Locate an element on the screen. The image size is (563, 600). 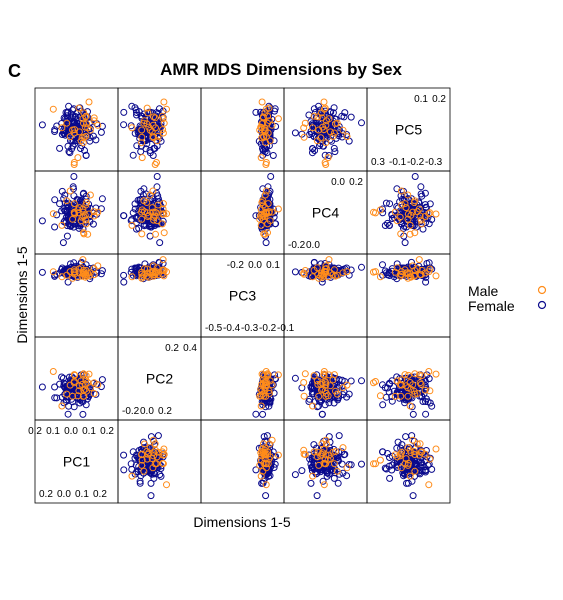
diagonal-tick-label: 0.4 is located at coordinates (190, 348).